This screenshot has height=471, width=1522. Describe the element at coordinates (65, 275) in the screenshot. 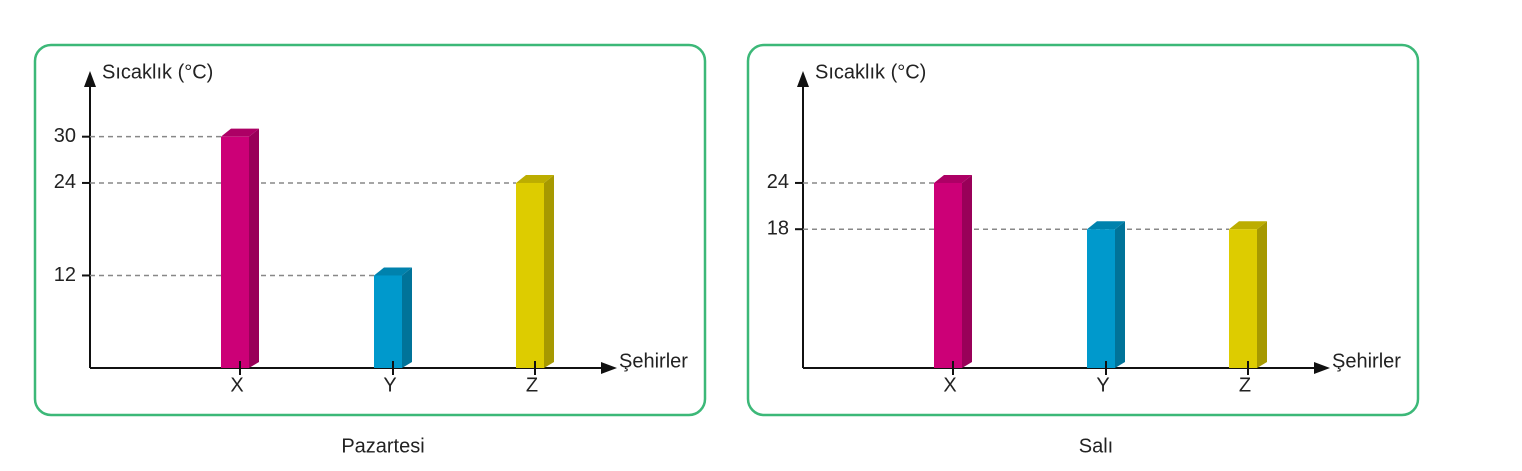

I see `y-tick-label: 12` at that location.